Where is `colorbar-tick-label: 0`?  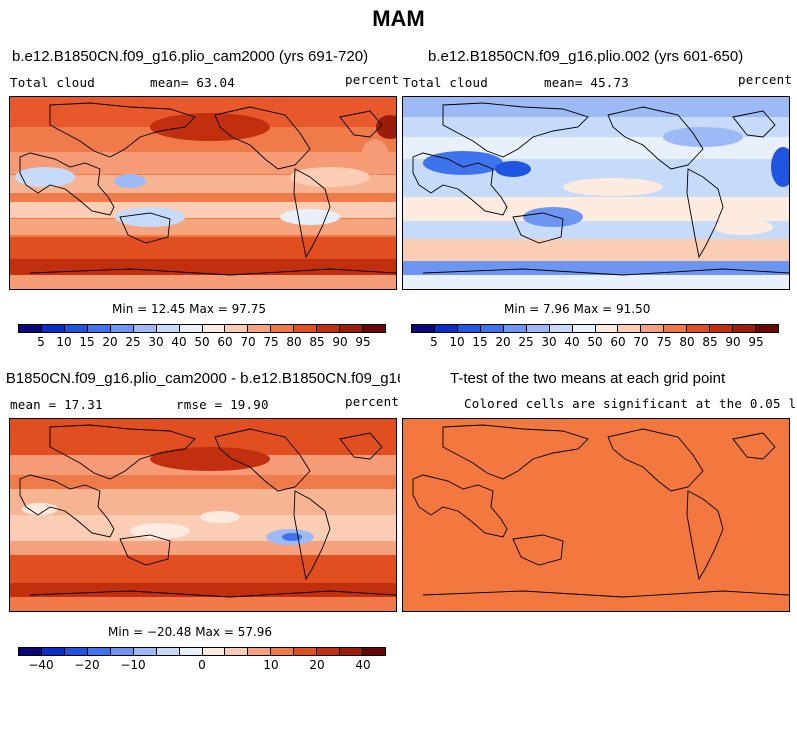
colorbar-tick-label: 0 is located at coordinates (202, 665).